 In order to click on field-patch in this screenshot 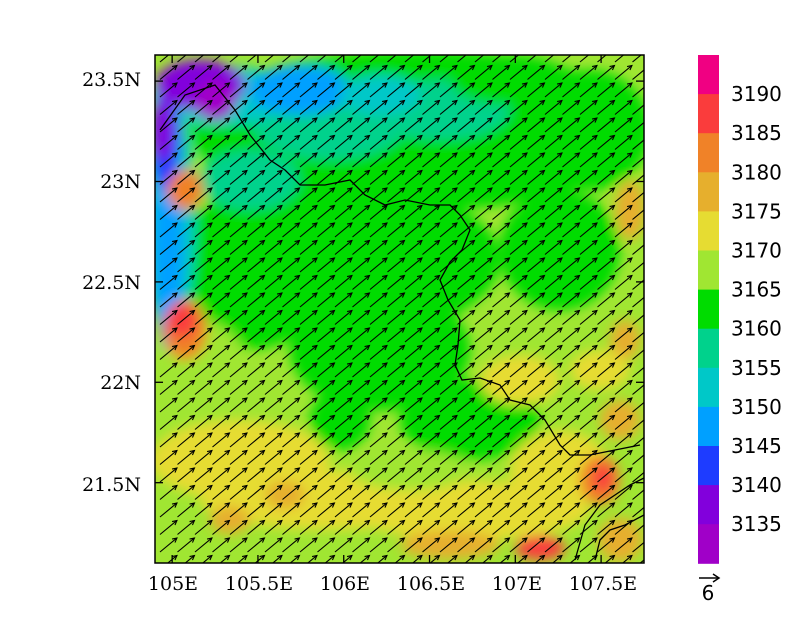, I will do `click(520, 380)`.